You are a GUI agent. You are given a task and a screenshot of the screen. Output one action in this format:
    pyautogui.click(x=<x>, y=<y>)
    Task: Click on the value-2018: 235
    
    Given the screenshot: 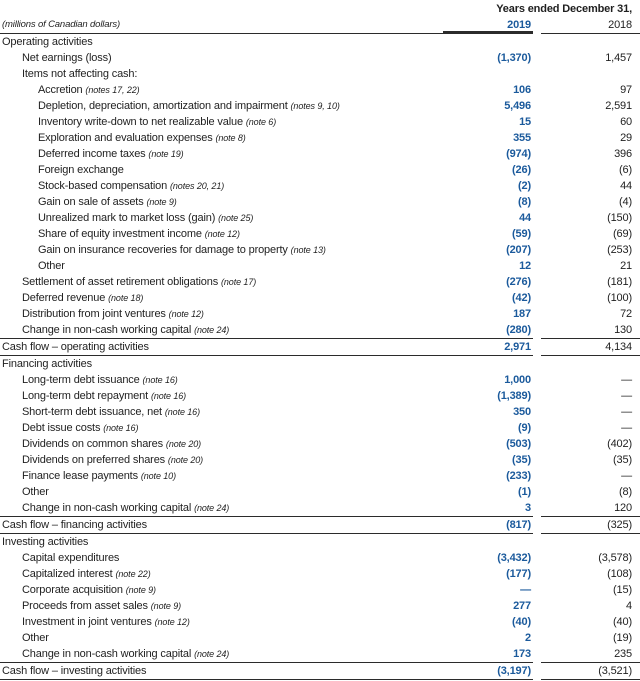 What is the action you would take?
    pyautogui.click(x=623, y=654)
    